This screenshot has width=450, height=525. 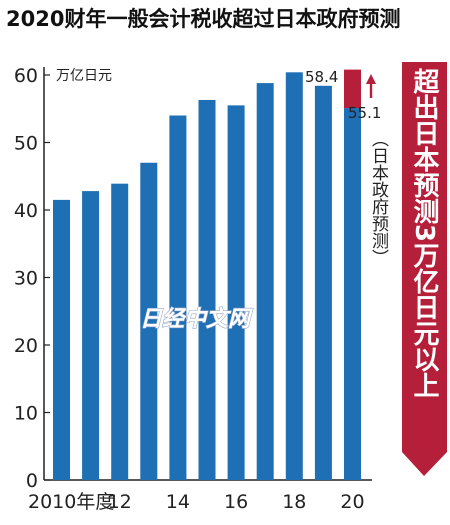 What do you see at coordinates (26, 279) in the screenshot?
I see `y-tick-label: 30` at bounding box center [26, 279].